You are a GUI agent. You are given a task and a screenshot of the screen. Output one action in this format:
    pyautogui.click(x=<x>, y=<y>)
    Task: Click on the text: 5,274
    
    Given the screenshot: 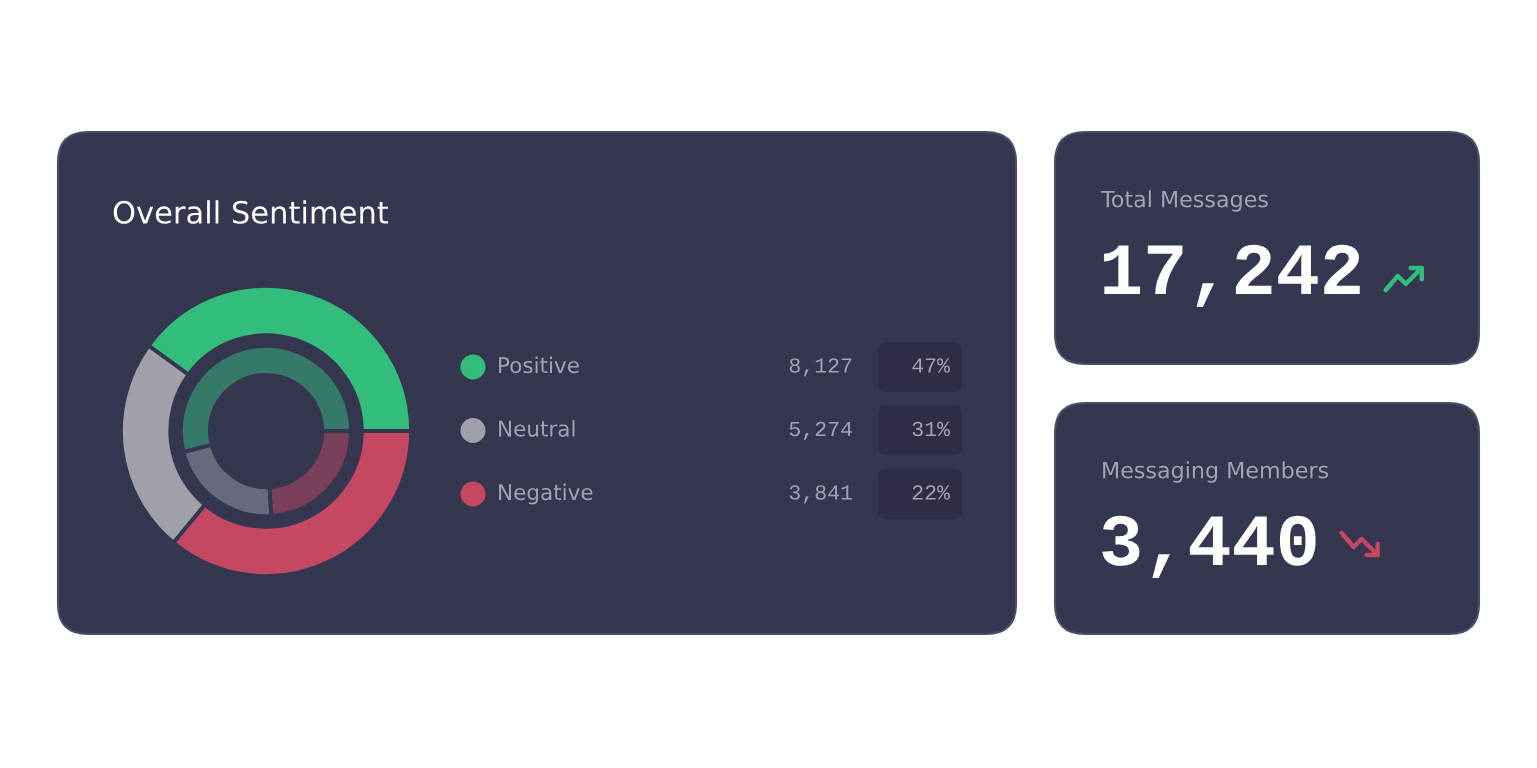 What is the action you would take?
    pyautogui.click(x=820, y=430)
    